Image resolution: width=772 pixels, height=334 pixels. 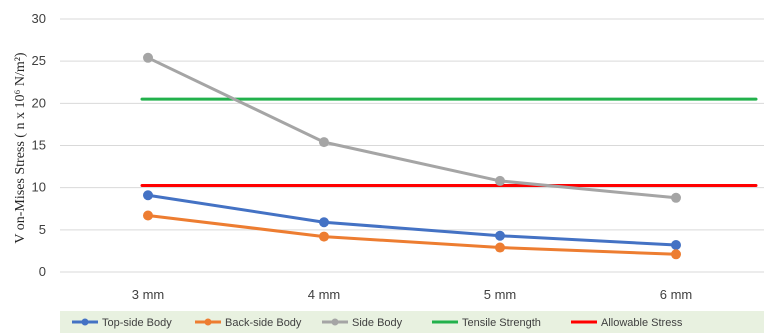 I want to click on back-side-body-line, so click(x=412, y=234).